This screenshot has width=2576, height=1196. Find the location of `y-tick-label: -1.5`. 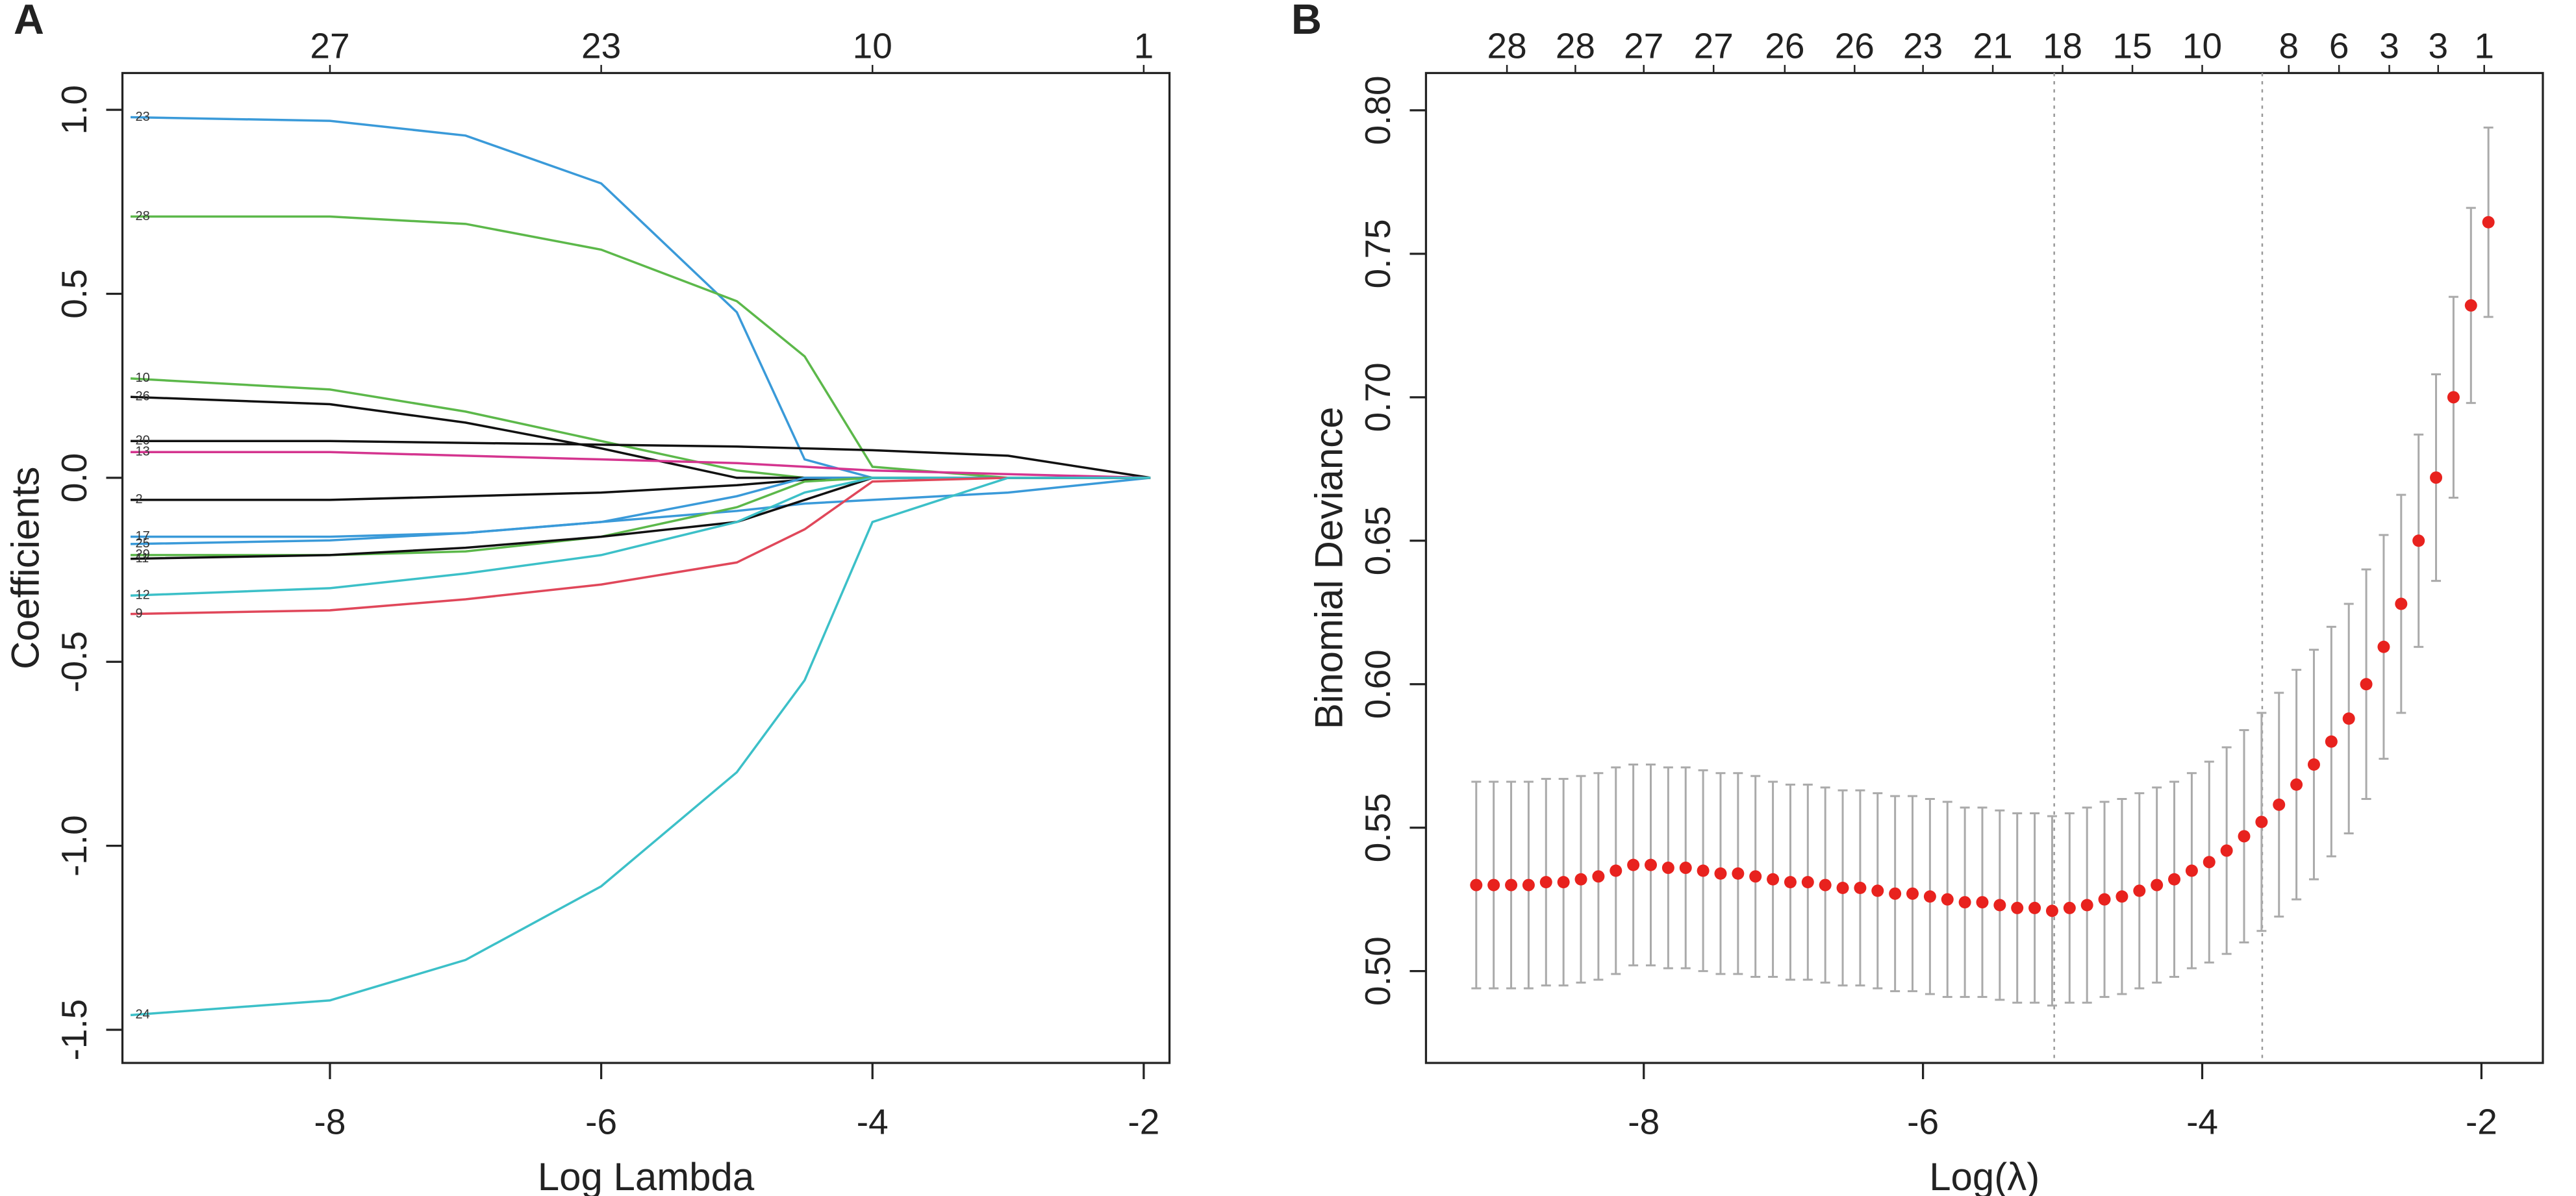

y-tick-label: -1.5 is located at coordinates (74, 1030).